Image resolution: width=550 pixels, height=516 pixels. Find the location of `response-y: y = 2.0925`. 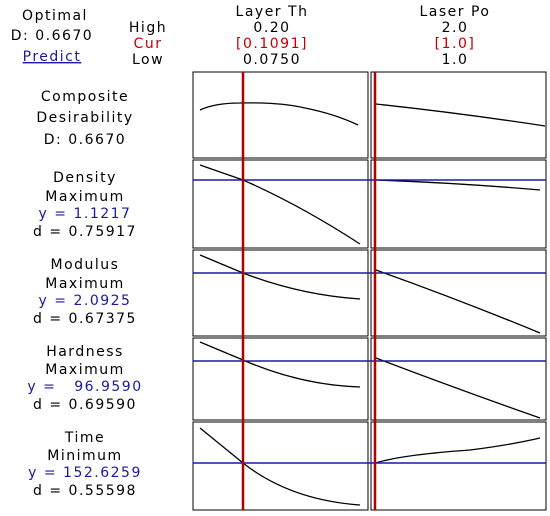

response-y: y = 2.0925 is located at coordinates (85, 301).